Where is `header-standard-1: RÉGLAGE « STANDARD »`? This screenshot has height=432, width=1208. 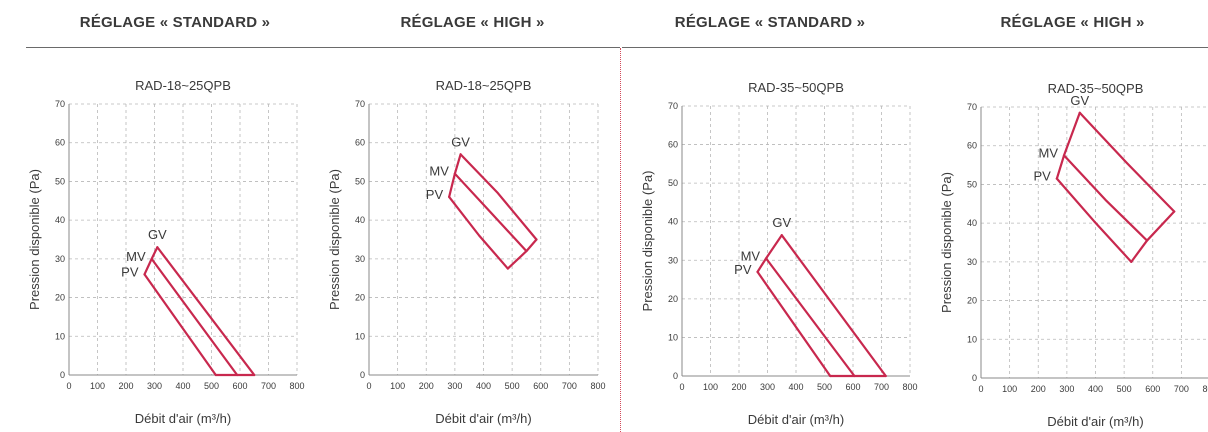
header-standard-1: RÉGLAGE « STANDARD » is located at coordinates (175, 22).